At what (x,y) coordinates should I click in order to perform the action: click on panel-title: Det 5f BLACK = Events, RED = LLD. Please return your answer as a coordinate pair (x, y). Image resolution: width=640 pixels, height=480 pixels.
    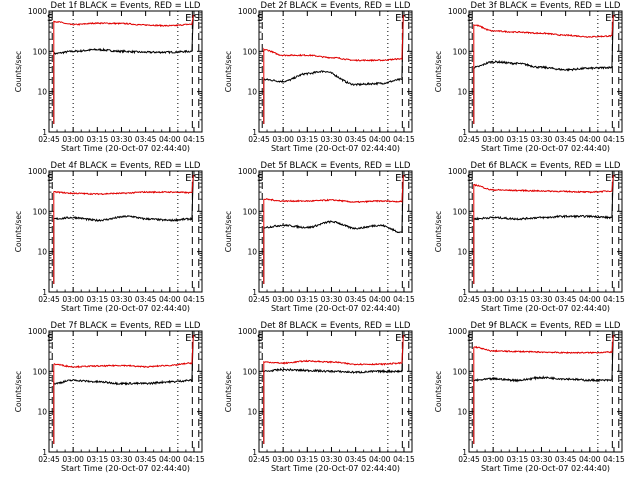
    Looking at the image, I should click on (336, 166).